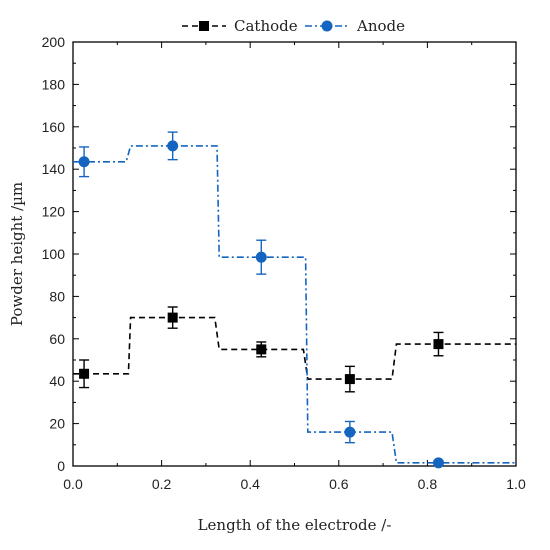 Image resolution: width=550 pixels, height=550 pixels. What do you see at coordinates (57, 424) in the screenshot?
I see `y-tick-label: 20` at bounding box center [57, 424].